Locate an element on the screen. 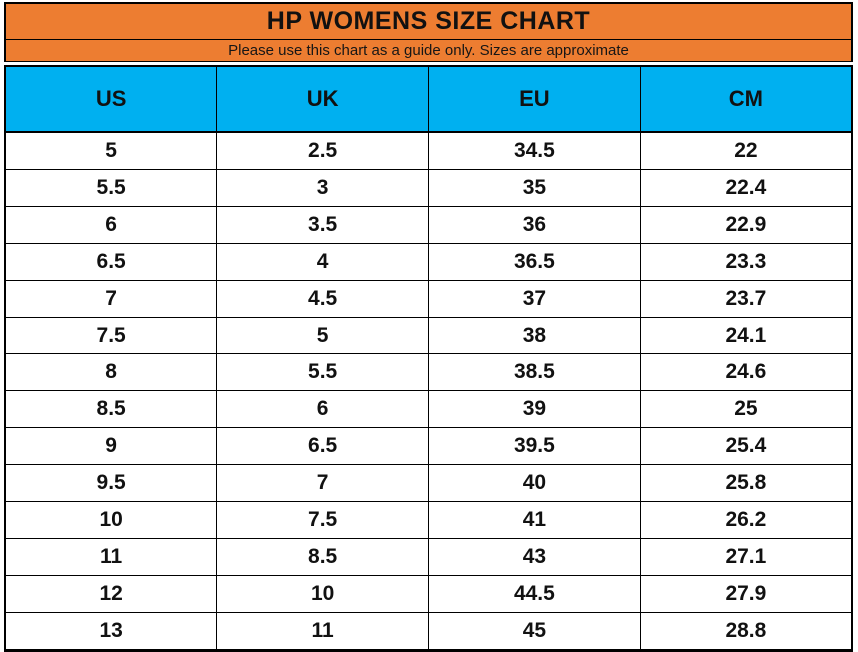  table-row: 10 7.5 41 26.2 is located at coordinates (428, 519).